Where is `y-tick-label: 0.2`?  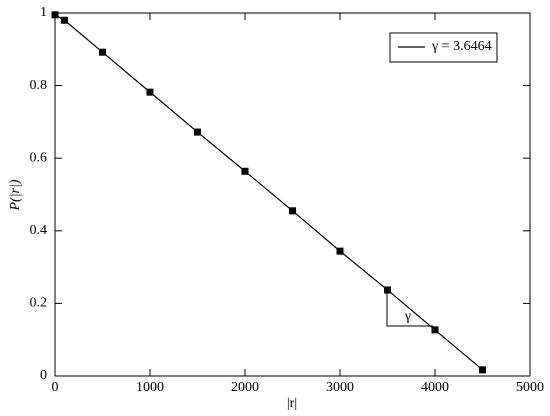 y-tick-label: 0.2 is located at coordinates (39, 303).